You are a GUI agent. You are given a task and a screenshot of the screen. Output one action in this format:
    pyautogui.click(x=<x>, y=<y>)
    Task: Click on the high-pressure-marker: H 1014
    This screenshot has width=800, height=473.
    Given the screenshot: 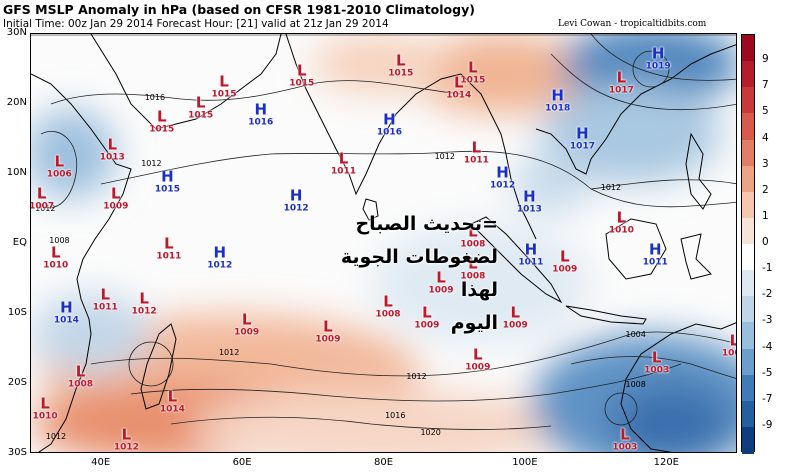 What is the action you would take?
    pyautogui.click(x=66, y=312)
    